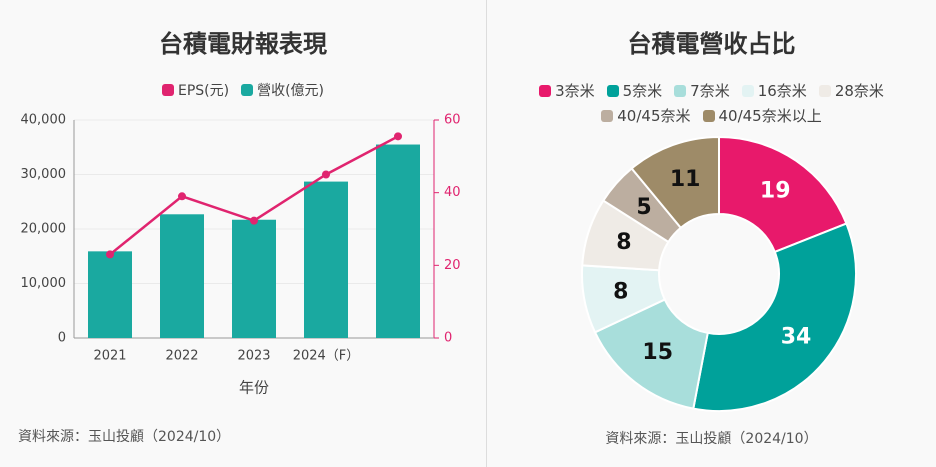 This screenshot has width=936, height=467. What do you see at coordinates (654, 116) in the screenshot?
I see `legend-label: 40/45奈米` at bounding box center [654, 116].